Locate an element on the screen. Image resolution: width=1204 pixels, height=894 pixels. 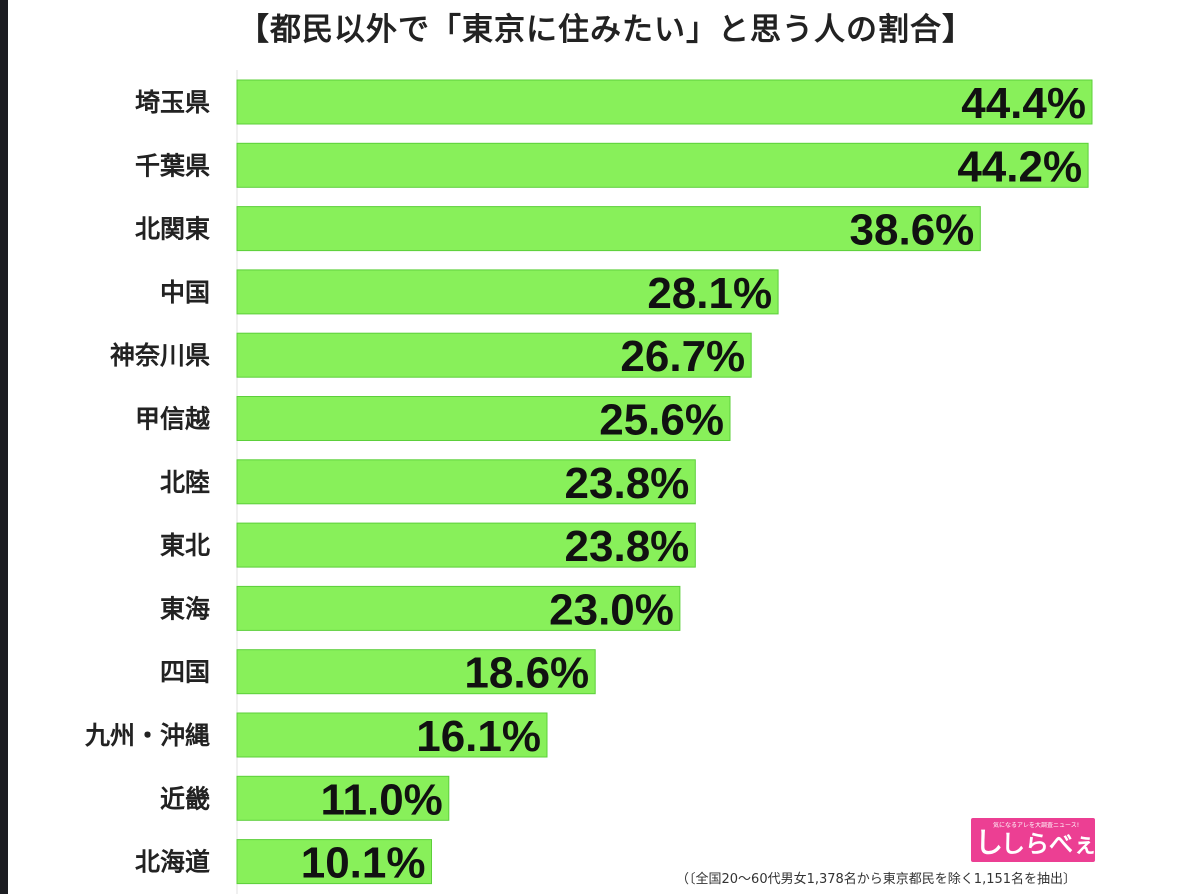
category-label: 北陸 is located at coordinates (185, 482).